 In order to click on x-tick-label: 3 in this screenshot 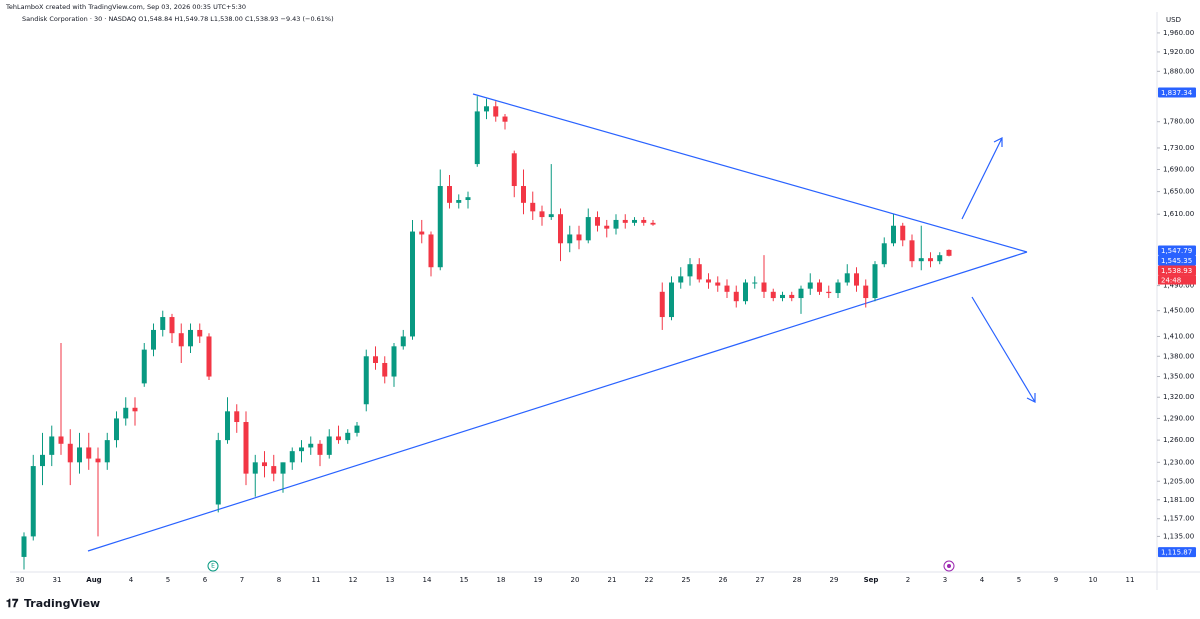, I will do `click(945, 580)`.